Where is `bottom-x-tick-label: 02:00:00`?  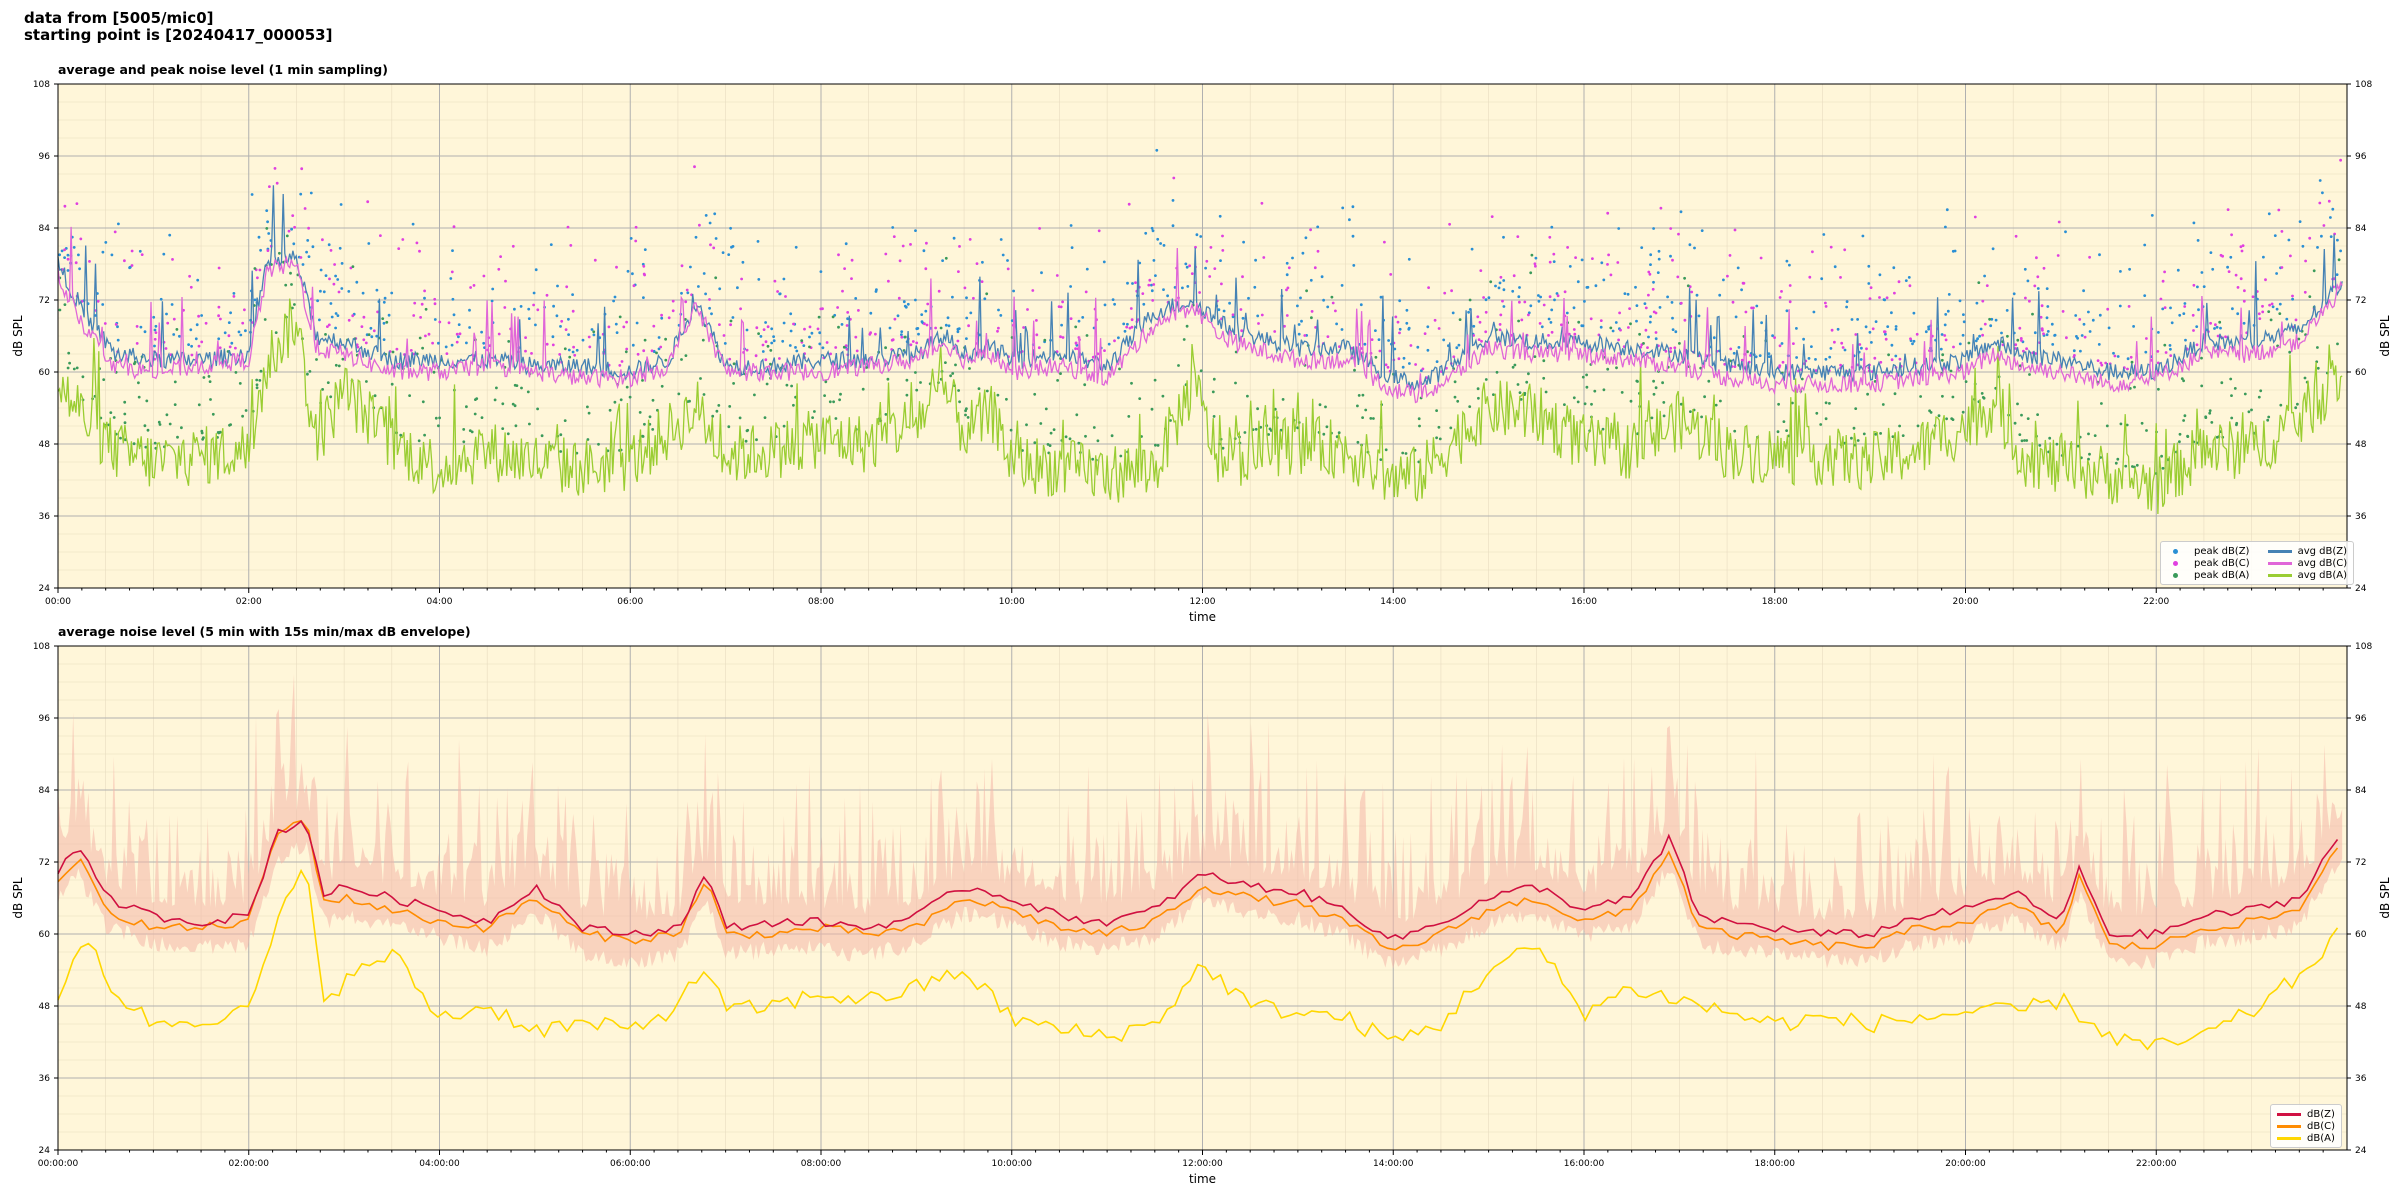 bottom-x-tick-label: 02:00:00 is located at coordinates (249, 1164).